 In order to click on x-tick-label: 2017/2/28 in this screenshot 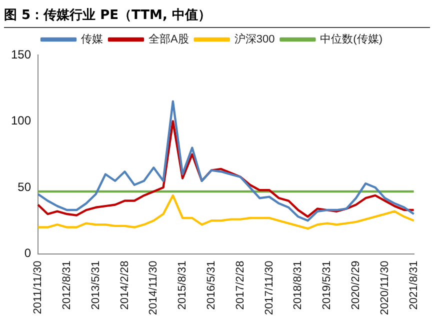, I will do `click(240, 285)`.